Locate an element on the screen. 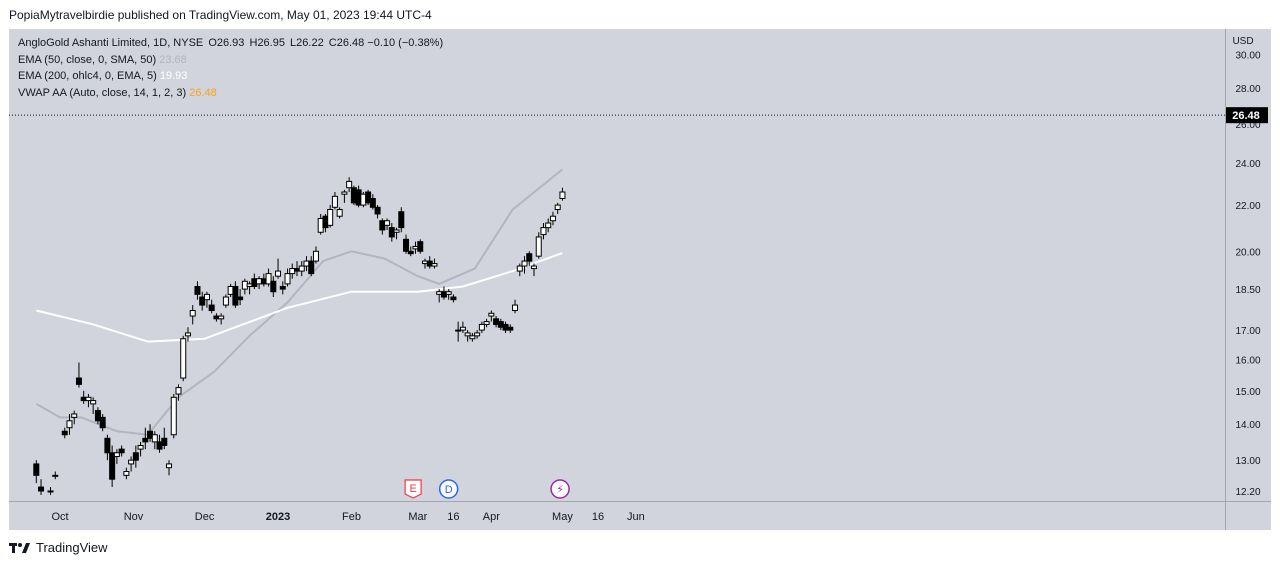 The height and width of the screenshot is (565, 1280). earnings-marker-shape is located at coordinates (413, 489).